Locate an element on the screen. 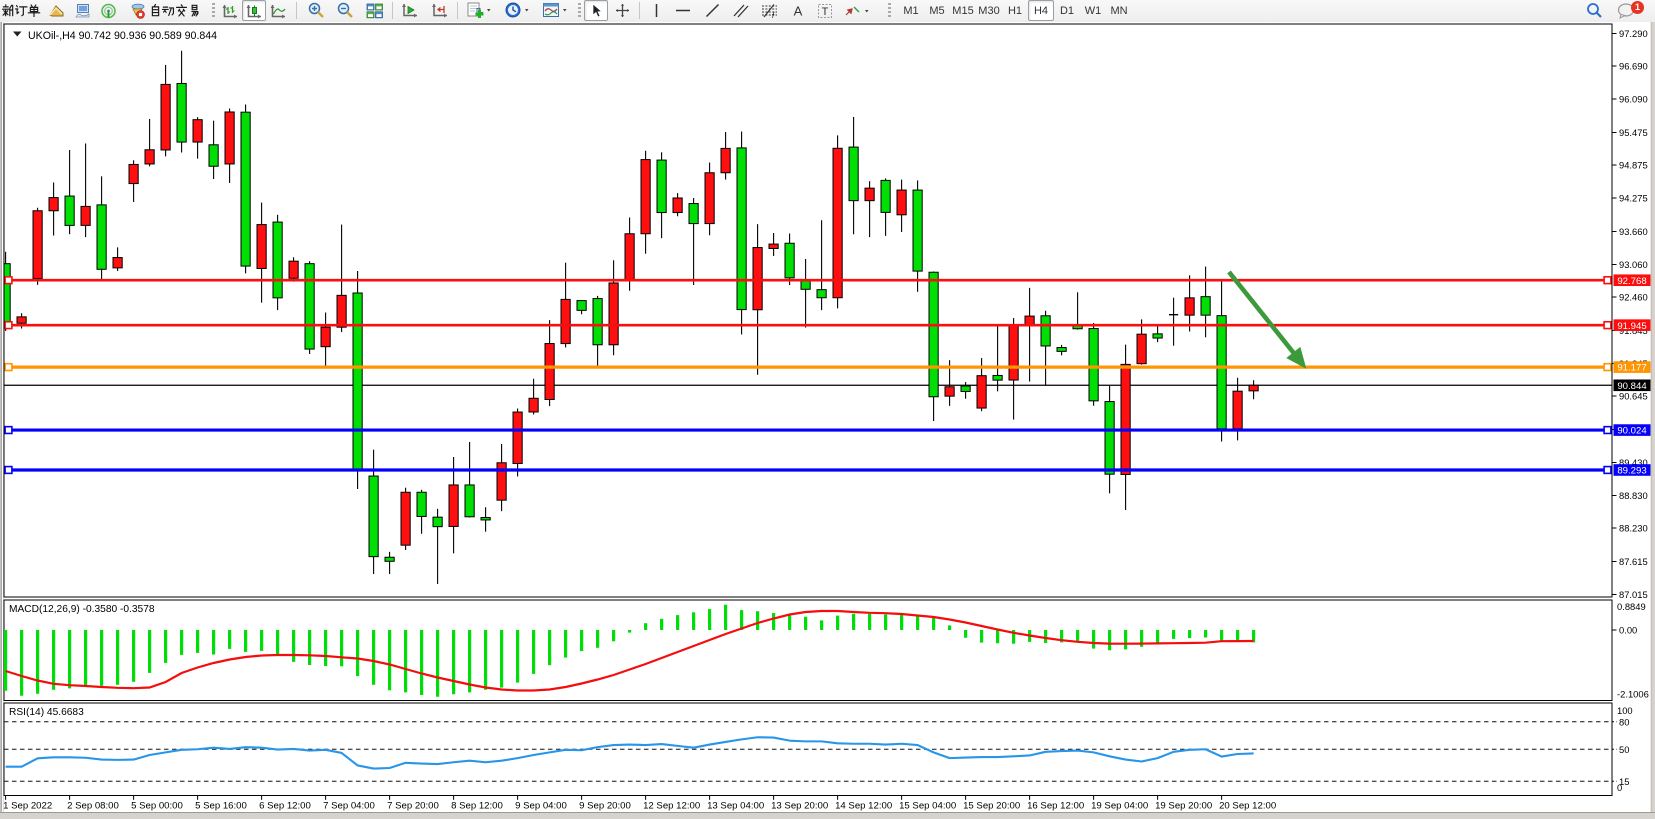 The width and height of the screenshot is (1655, 819). notification-badge: 1 is located at coordinates (1637, 7).